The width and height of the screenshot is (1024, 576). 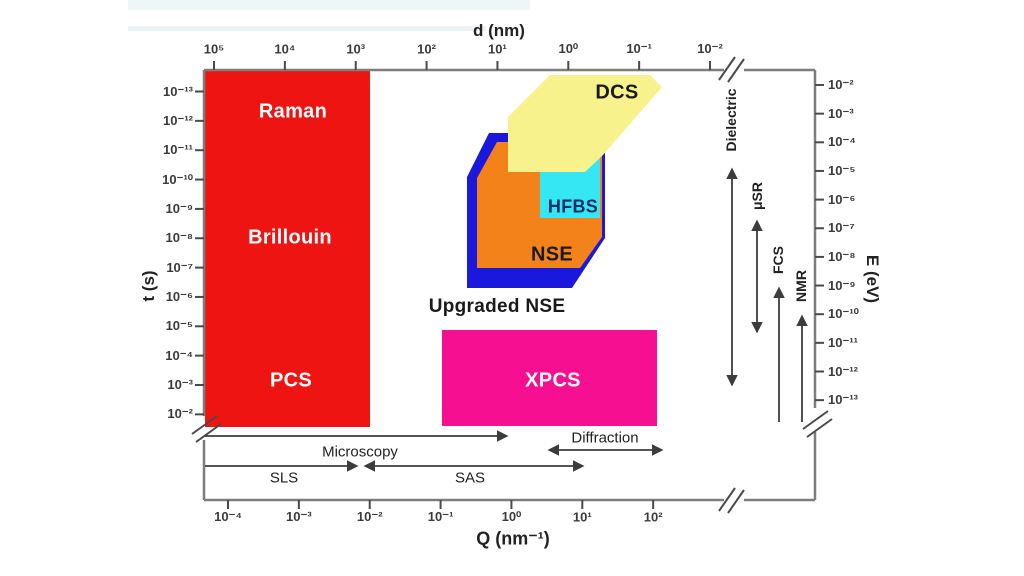 I want to click on upgraded-nse-region-label: Upgraded NSE, so click(x=497, y=306).